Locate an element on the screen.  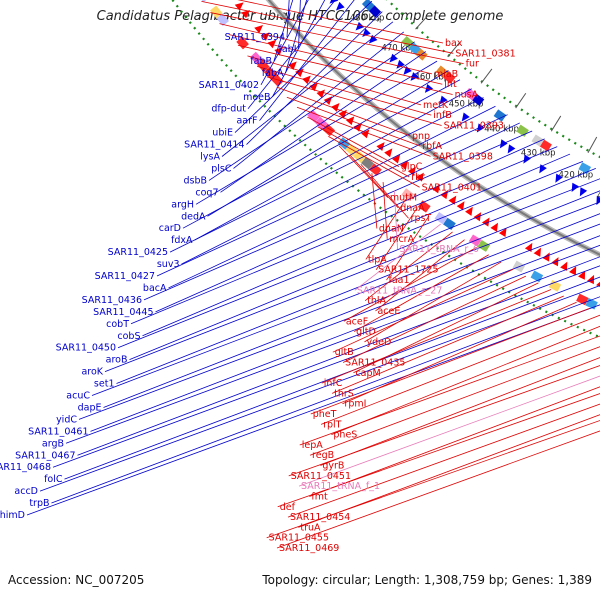
forward-gene-label: ubiE is located at coordinates (222, 133).